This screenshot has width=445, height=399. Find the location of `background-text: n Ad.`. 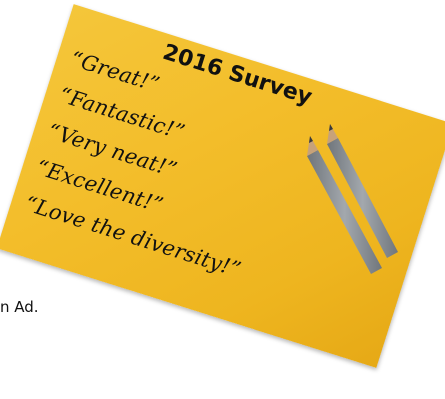

background-text: n Ad. is located at coordinates (19, 307).